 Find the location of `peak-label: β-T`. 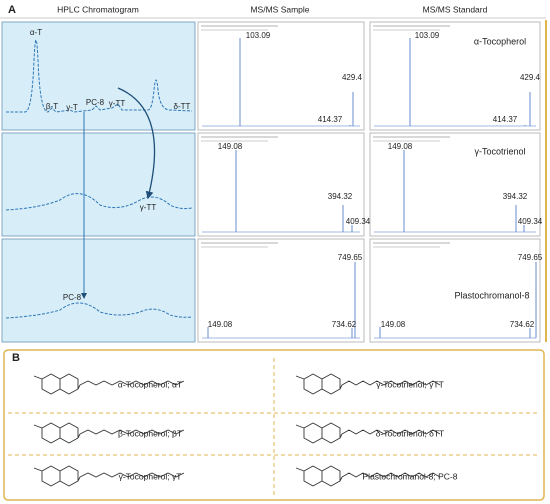

peak-label: β-T is located at coordinates (52, 106).